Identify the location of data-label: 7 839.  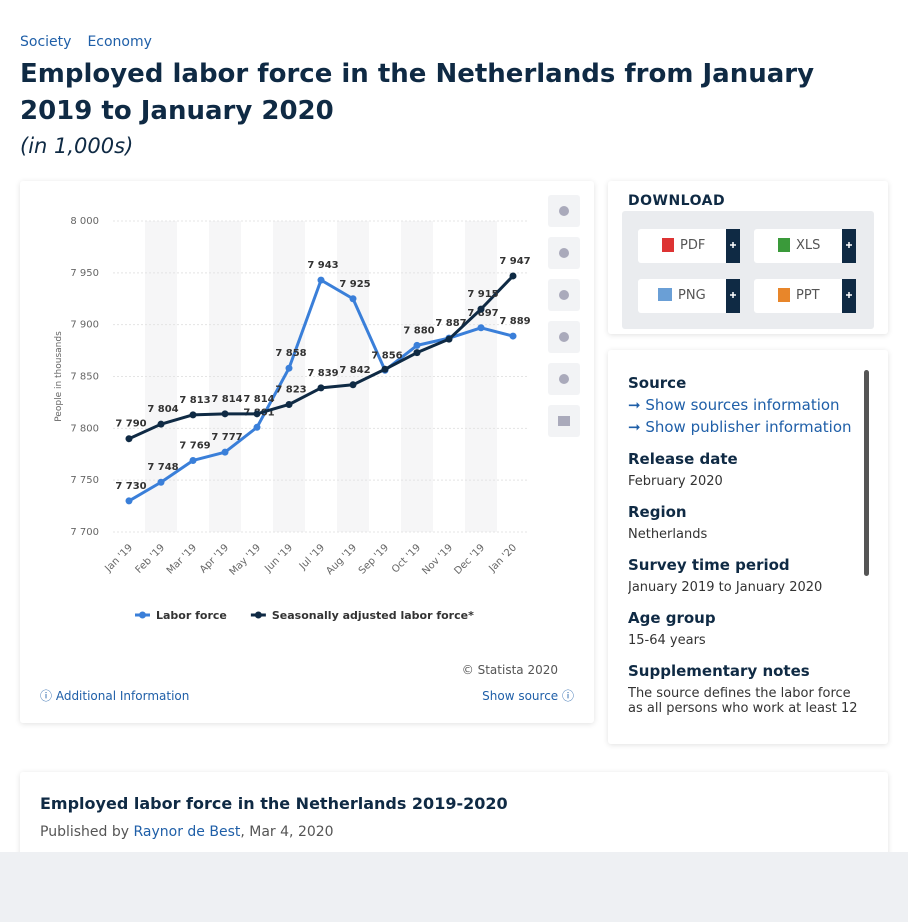
(322, 373).